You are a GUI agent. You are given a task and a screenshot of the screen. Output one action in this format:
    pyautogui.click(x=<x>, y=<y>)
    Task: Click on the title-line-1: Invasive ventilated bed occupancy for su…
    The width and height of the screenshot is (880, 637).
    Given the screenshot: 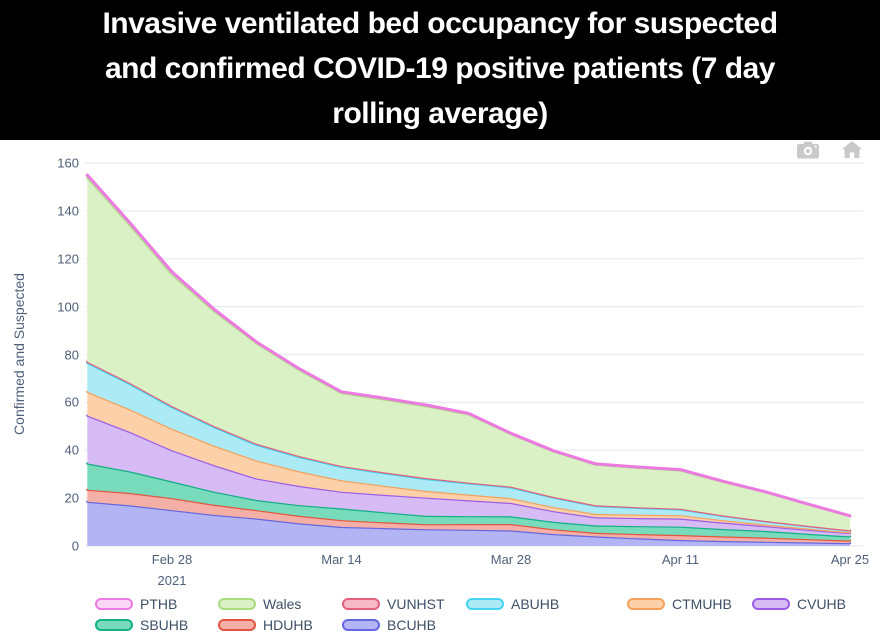 What is the action you would take?
    pyautogui.click(x=440, y=23)
    